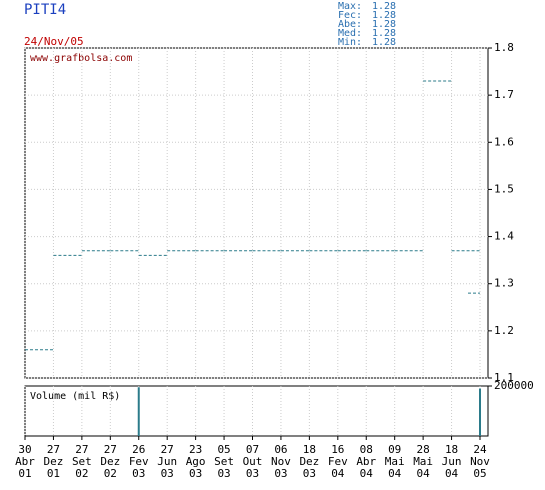 Image resolution: width=545 pixels, height=490 pixels. What do you see at coordinates (350, 6) in the screenshot?
I see `stat-label: Max:` at bounding box center [350, 6].